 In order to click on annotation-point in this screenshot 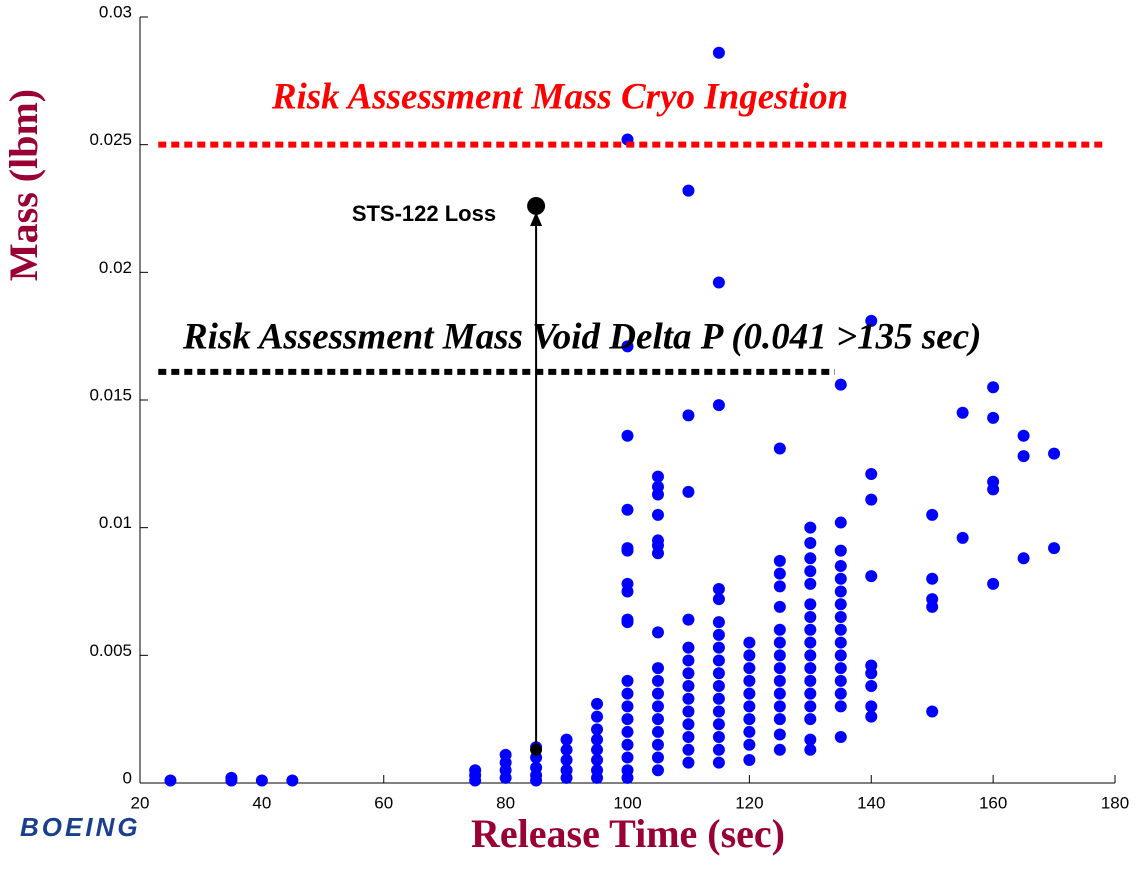, I will do `click(536, 205)`.